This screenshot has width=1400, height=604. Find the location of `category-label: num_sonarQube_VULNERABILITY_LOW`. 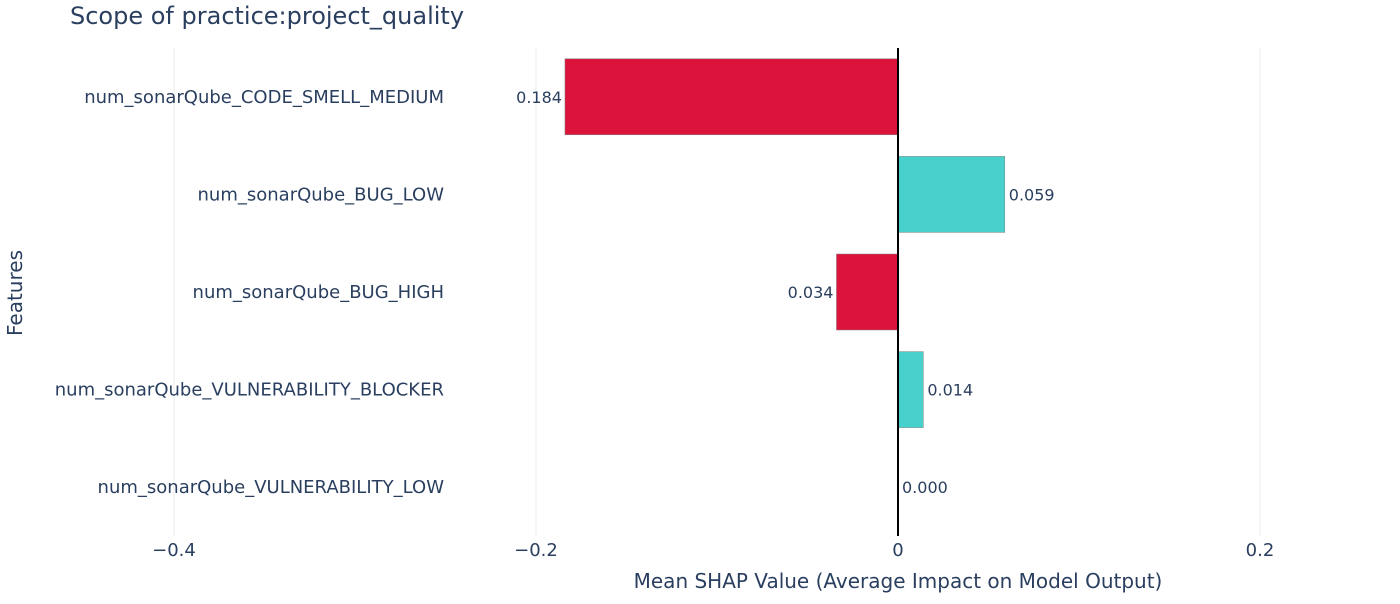

category-label: num_sonarQube_VULNERABILITY_LOW is located at coordinates (271, 487).